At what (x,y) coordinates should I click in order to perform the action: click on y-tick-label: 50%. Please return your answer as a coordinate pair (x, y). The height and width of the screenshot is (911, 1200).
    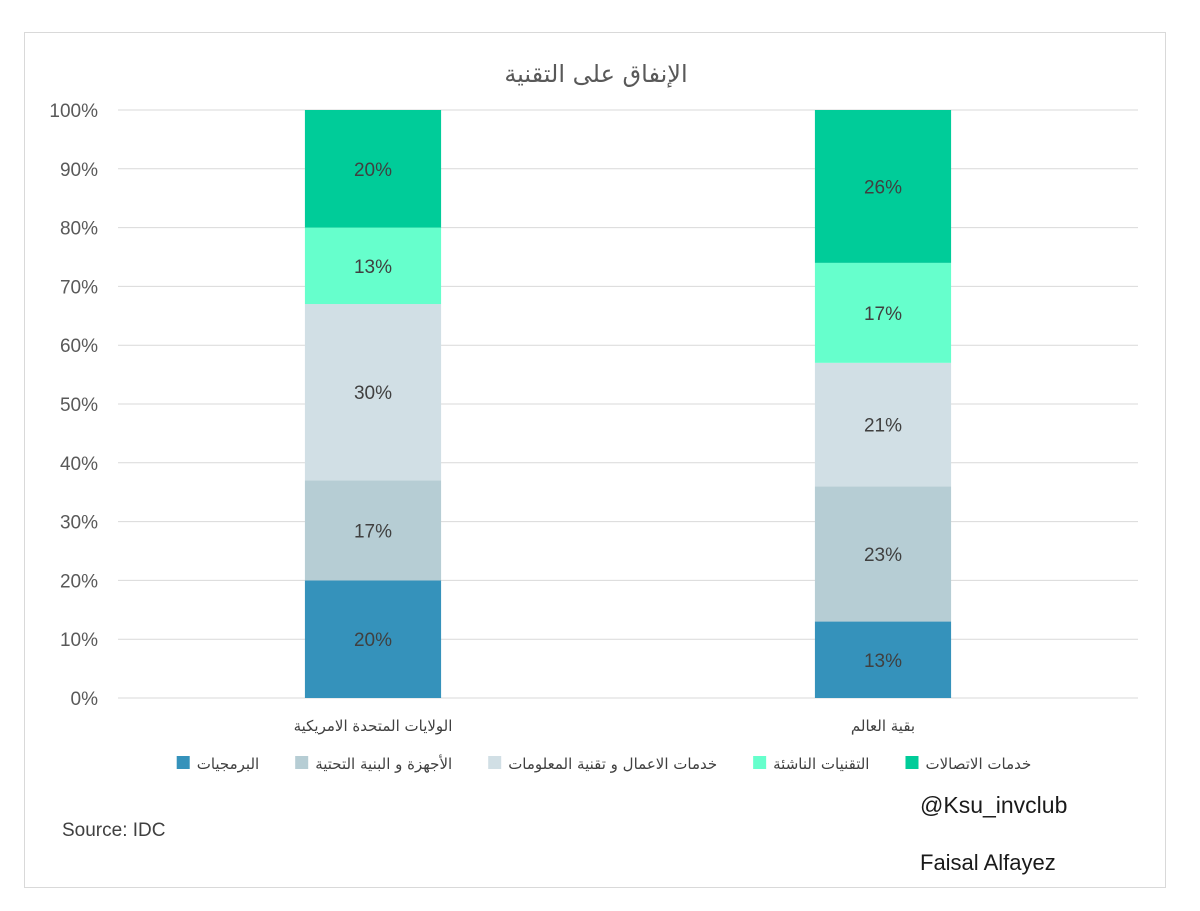
    Looking at the image, I should click on (79, 405).